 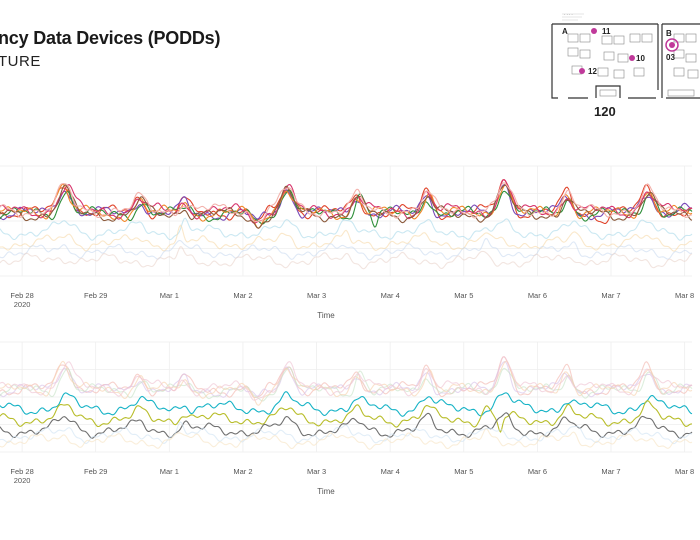 What do you see at coordinates (390, 295) in the screenshot?
I see `top-xtick-label: Mar 4` at bounding box center [390, 295].